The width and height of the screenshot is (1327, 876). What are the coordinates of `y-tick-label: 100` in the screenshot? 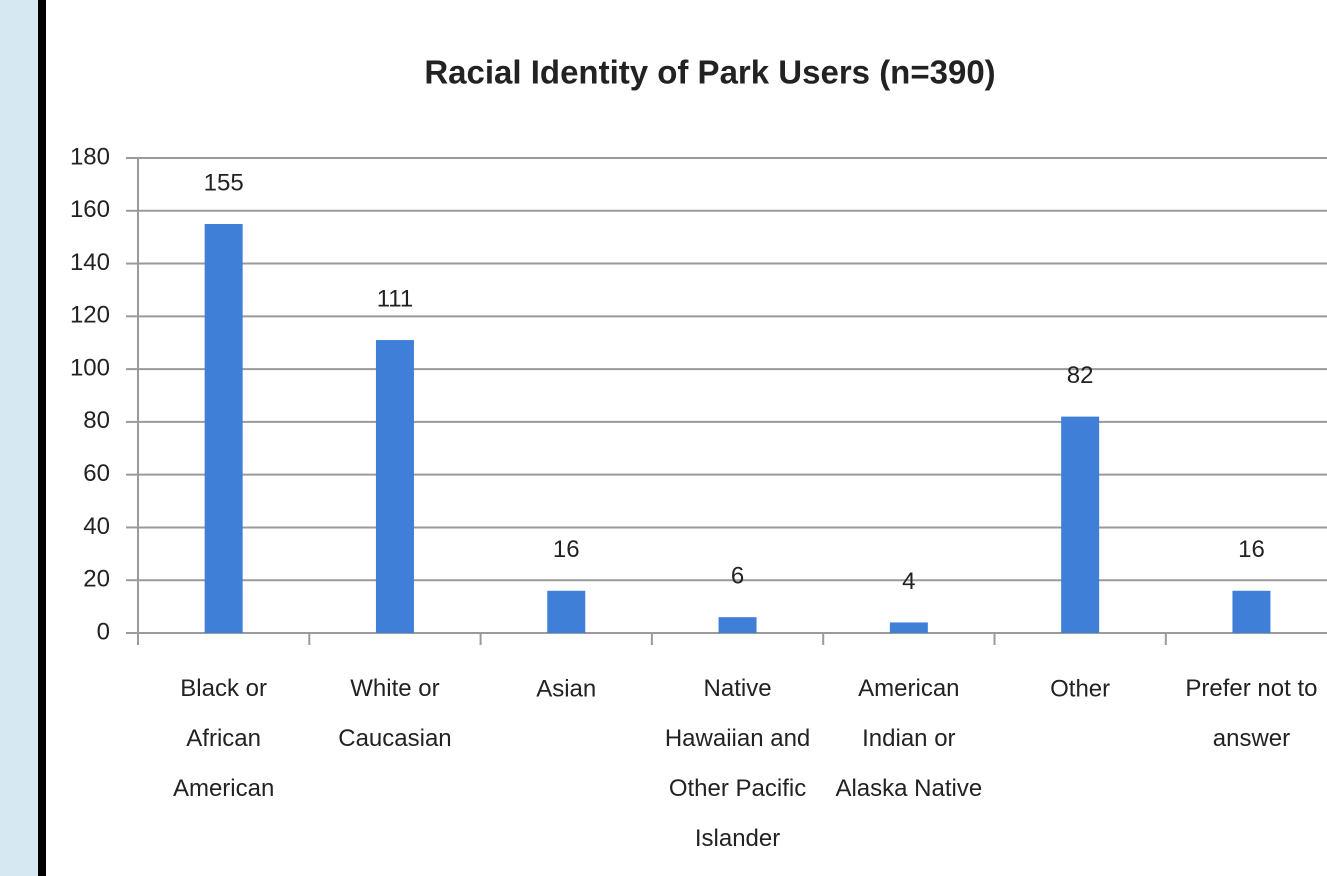 It's located at (90, 367).